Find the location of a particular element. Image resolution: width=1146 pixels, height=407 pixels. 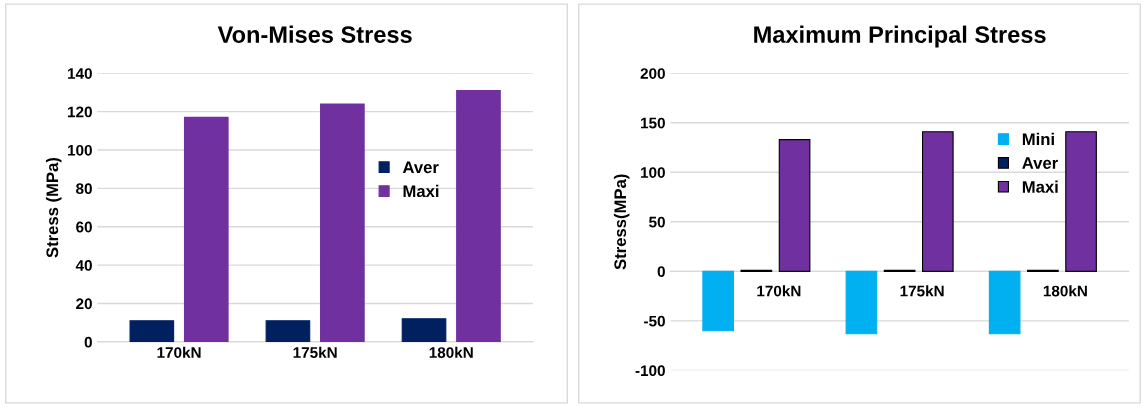

y-axis-title: Stress(MPa) is located at coordinates (621, 222).